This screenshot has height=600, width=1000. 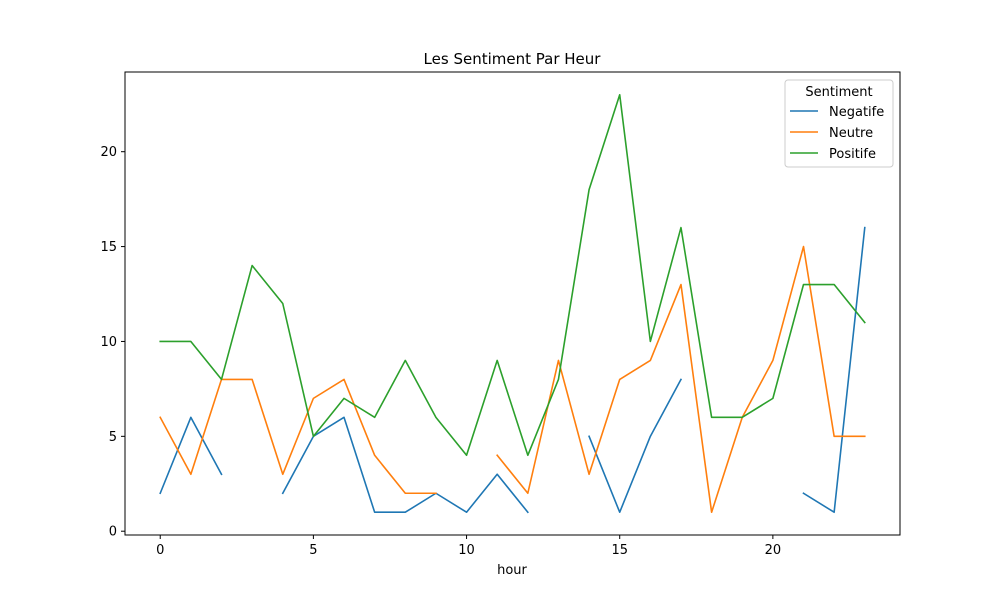 What do you see at coordinates (851, 133) in the screenshot?
I see `legend-label-neutre: Neutre` at bounding box center [851, 133].